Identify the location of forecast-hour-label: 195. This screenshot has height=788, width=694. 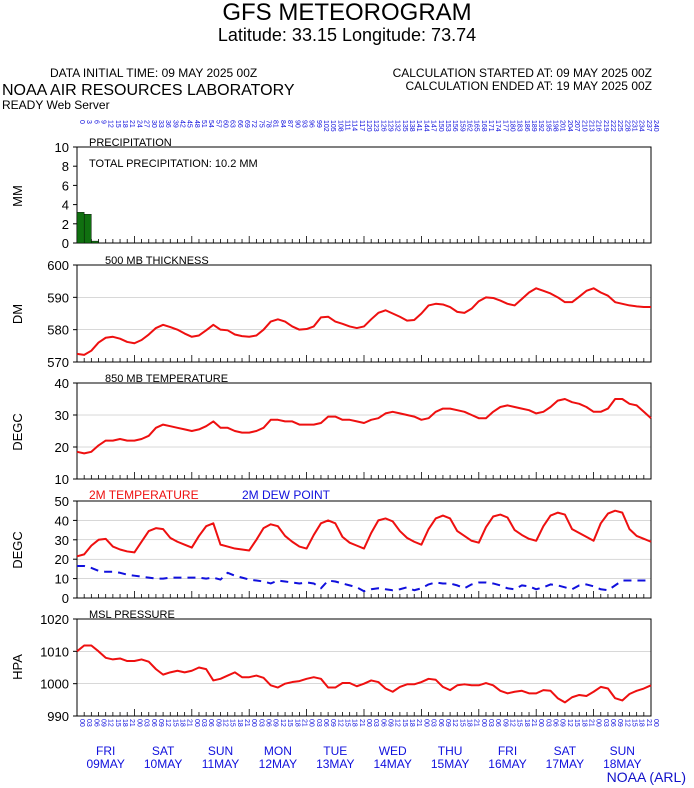
(547, 126).